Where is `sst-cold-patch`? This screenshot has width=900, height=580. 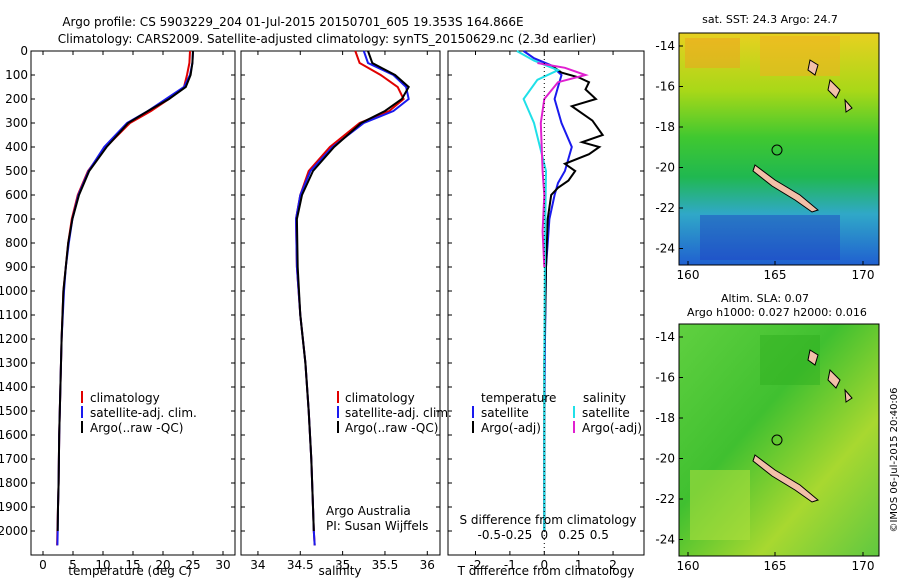 sst-cold-patch is located at coordinates (770, 237).